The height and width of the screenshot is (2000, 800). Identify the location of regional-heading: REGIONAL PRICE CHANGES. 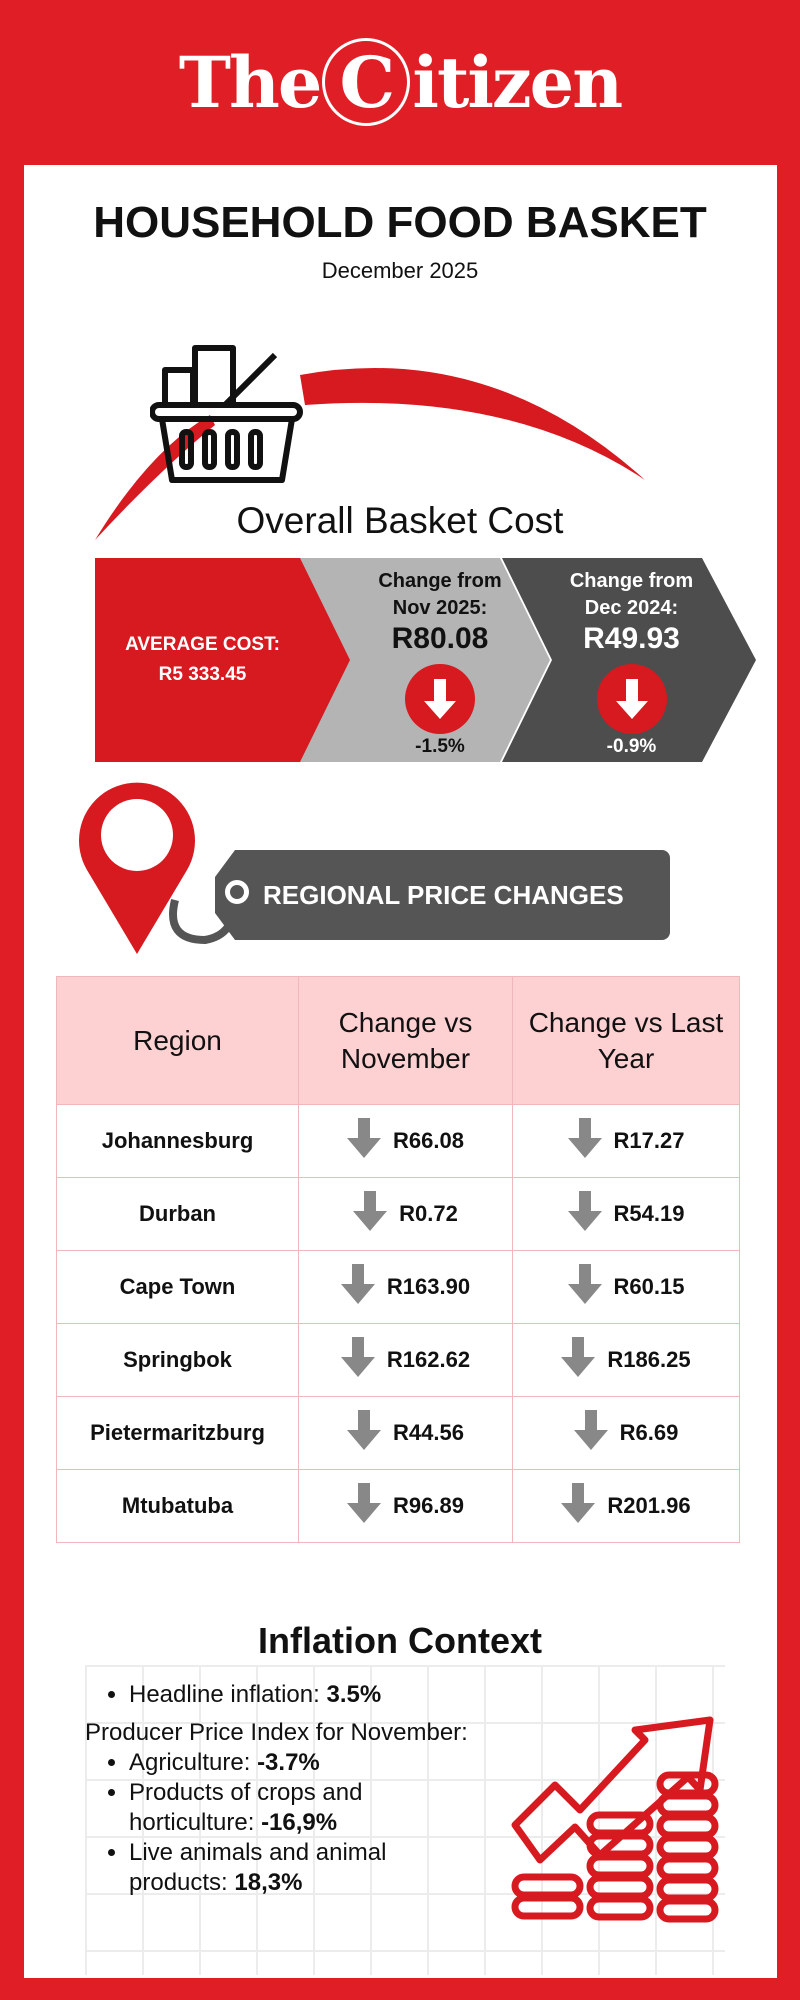
(443, 894).